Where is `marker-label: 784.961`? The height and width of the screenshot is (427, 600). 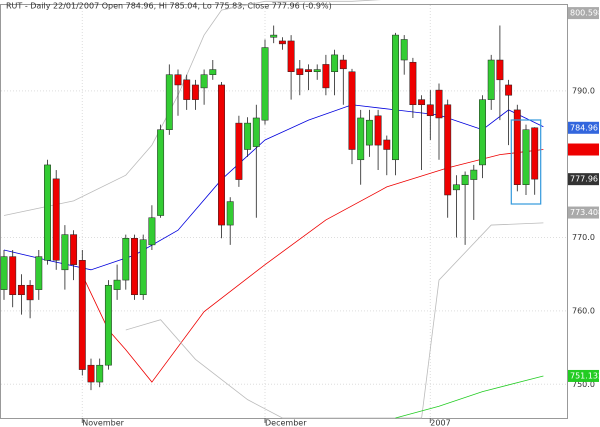 marker-label: 784.961 is located at coordinates (585, 127).